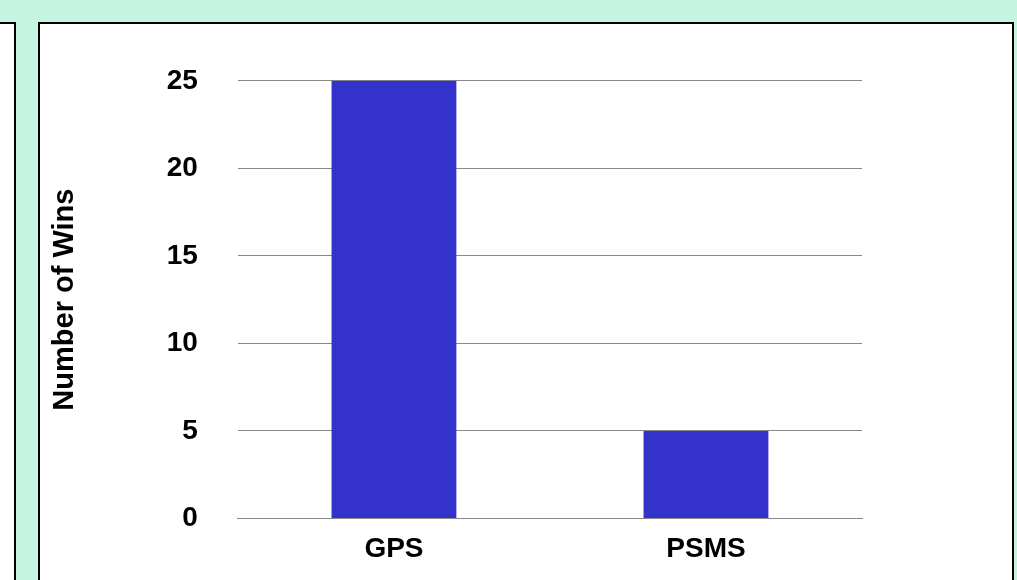  What do you see at coordinates (706, 547) in the screenshot?
I see `x-tick-label: PSMS` at bounding box center [706, 547].